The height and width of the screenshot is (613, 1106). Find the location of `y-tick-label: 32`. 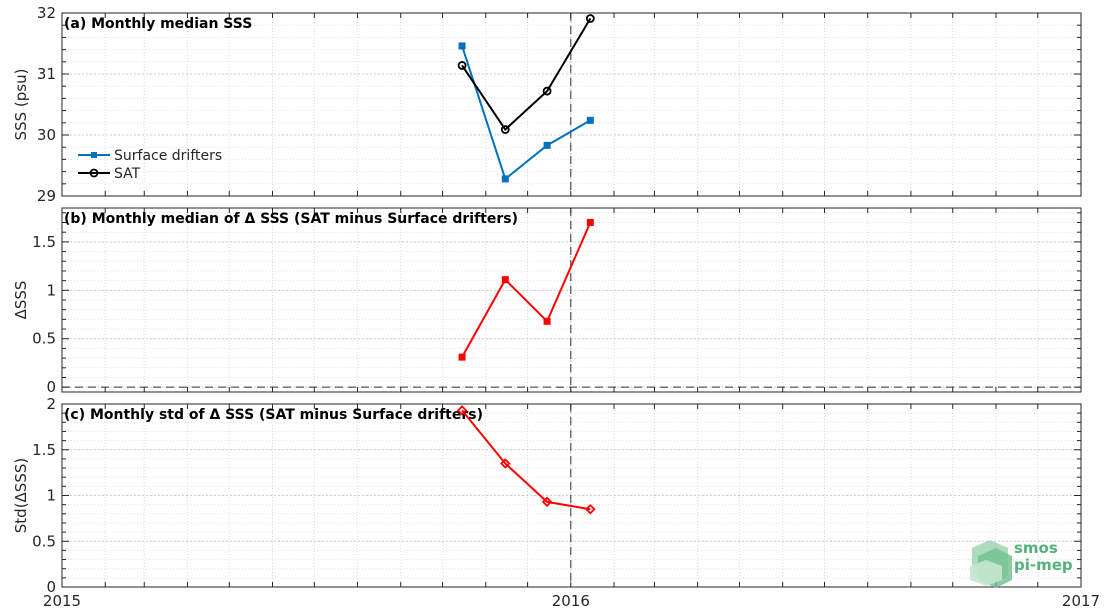

y-tick-label: 32 is located at coordinates (46, 13).